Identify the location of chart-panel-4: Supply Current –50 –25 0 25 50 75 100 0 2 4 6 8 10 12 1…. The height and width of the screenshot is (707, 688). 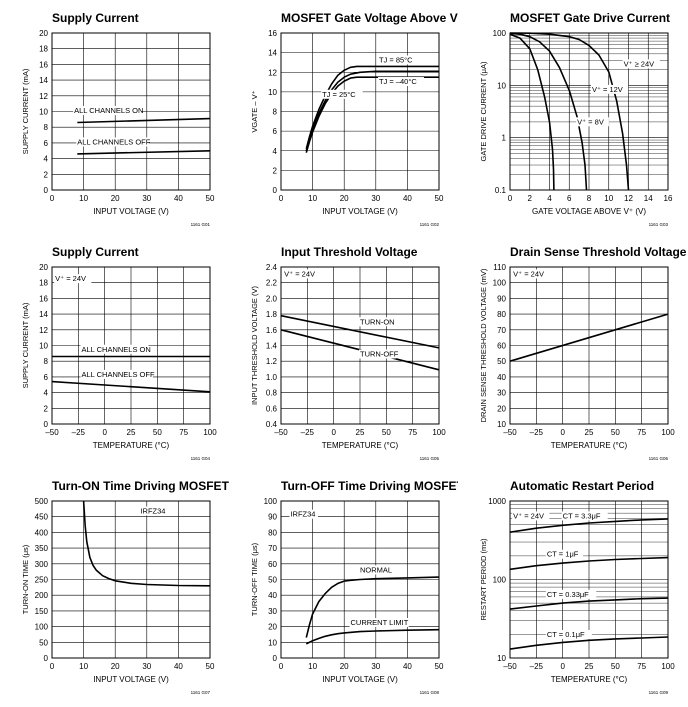
(114, 351).